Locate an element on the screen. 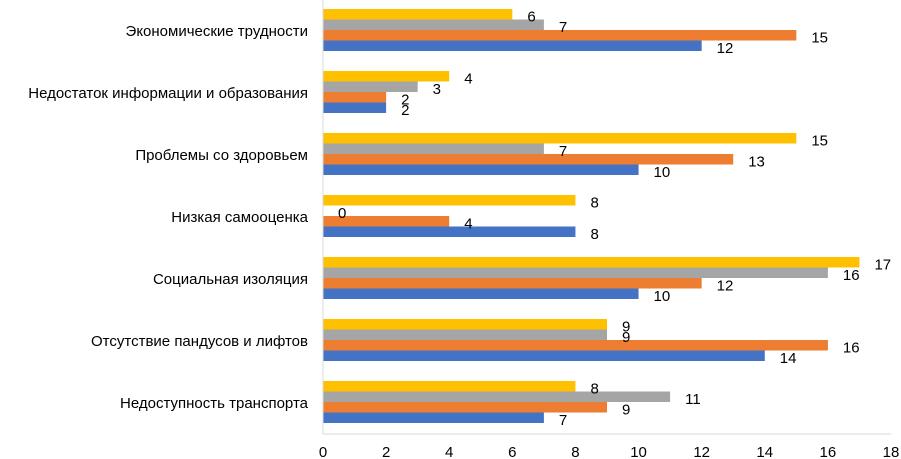 The width and height of the screenshot is (901, 459). value-label-series-2-cat-6: 16 is located at coordinates (851, 347).